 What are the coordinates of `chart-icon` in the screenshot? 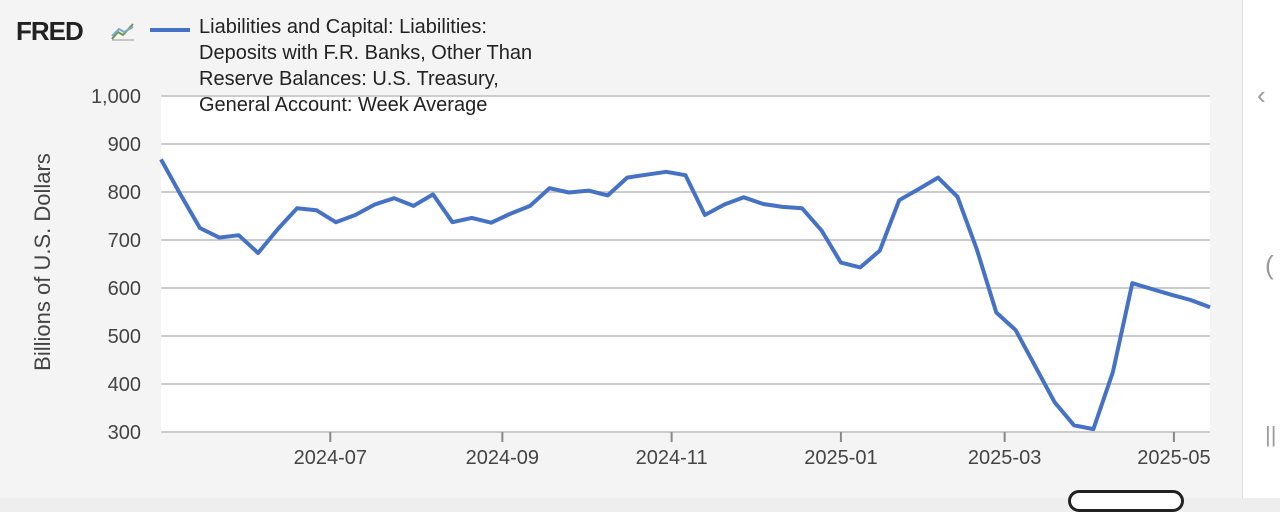 It's located at (122, 32).